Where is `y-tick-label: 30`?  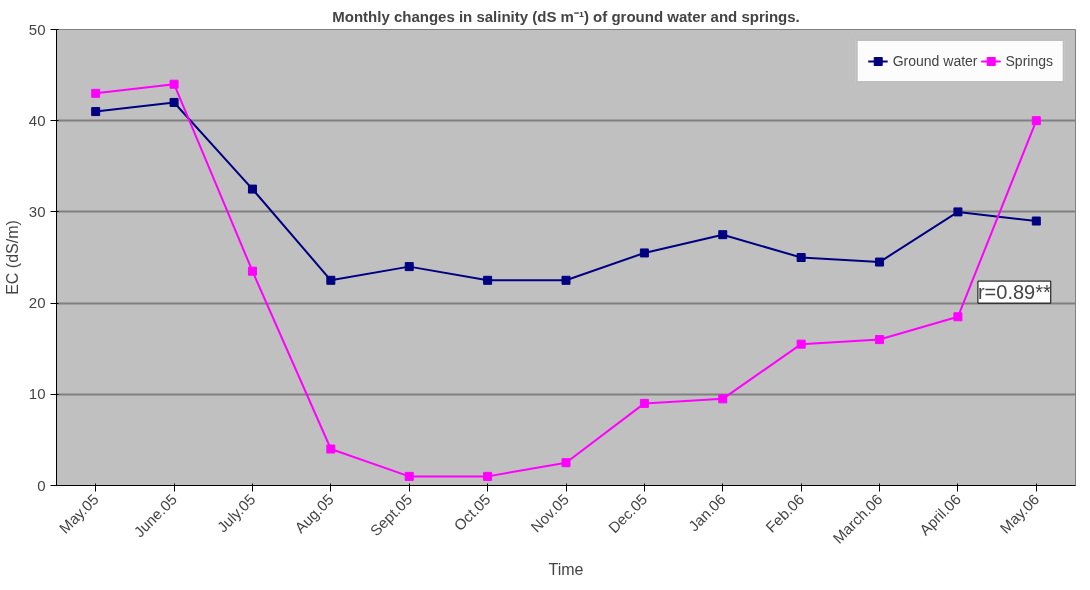
y-tick-label: 30 is located at coordinates (37, 211).